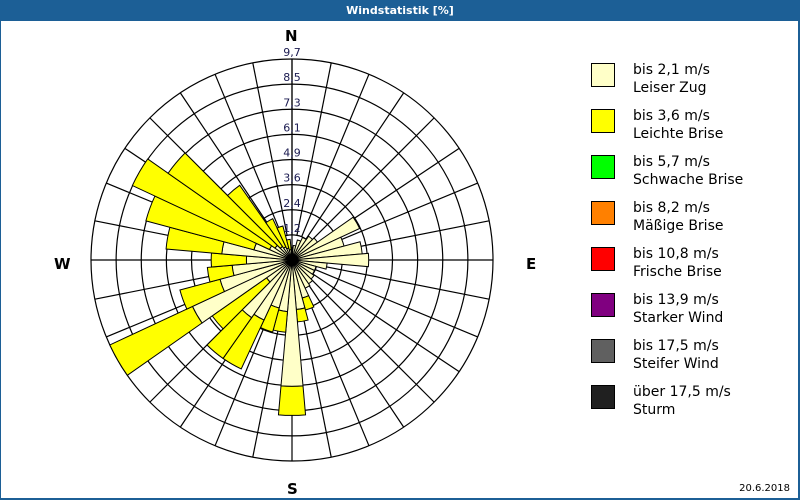 This screenshot has width=800, height=500. I want to click on legend-range: bis 13,9 m/s, so click(676, 300).